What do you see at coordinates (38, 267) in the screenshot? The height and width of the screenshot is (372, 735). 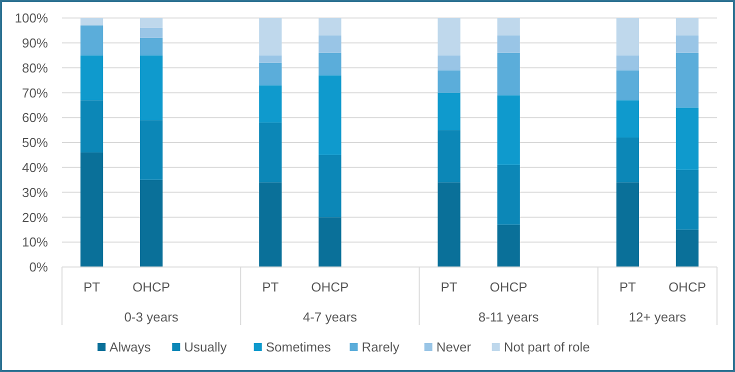 I see `y-tick-label: 0%` at bounding box center [38, 267].